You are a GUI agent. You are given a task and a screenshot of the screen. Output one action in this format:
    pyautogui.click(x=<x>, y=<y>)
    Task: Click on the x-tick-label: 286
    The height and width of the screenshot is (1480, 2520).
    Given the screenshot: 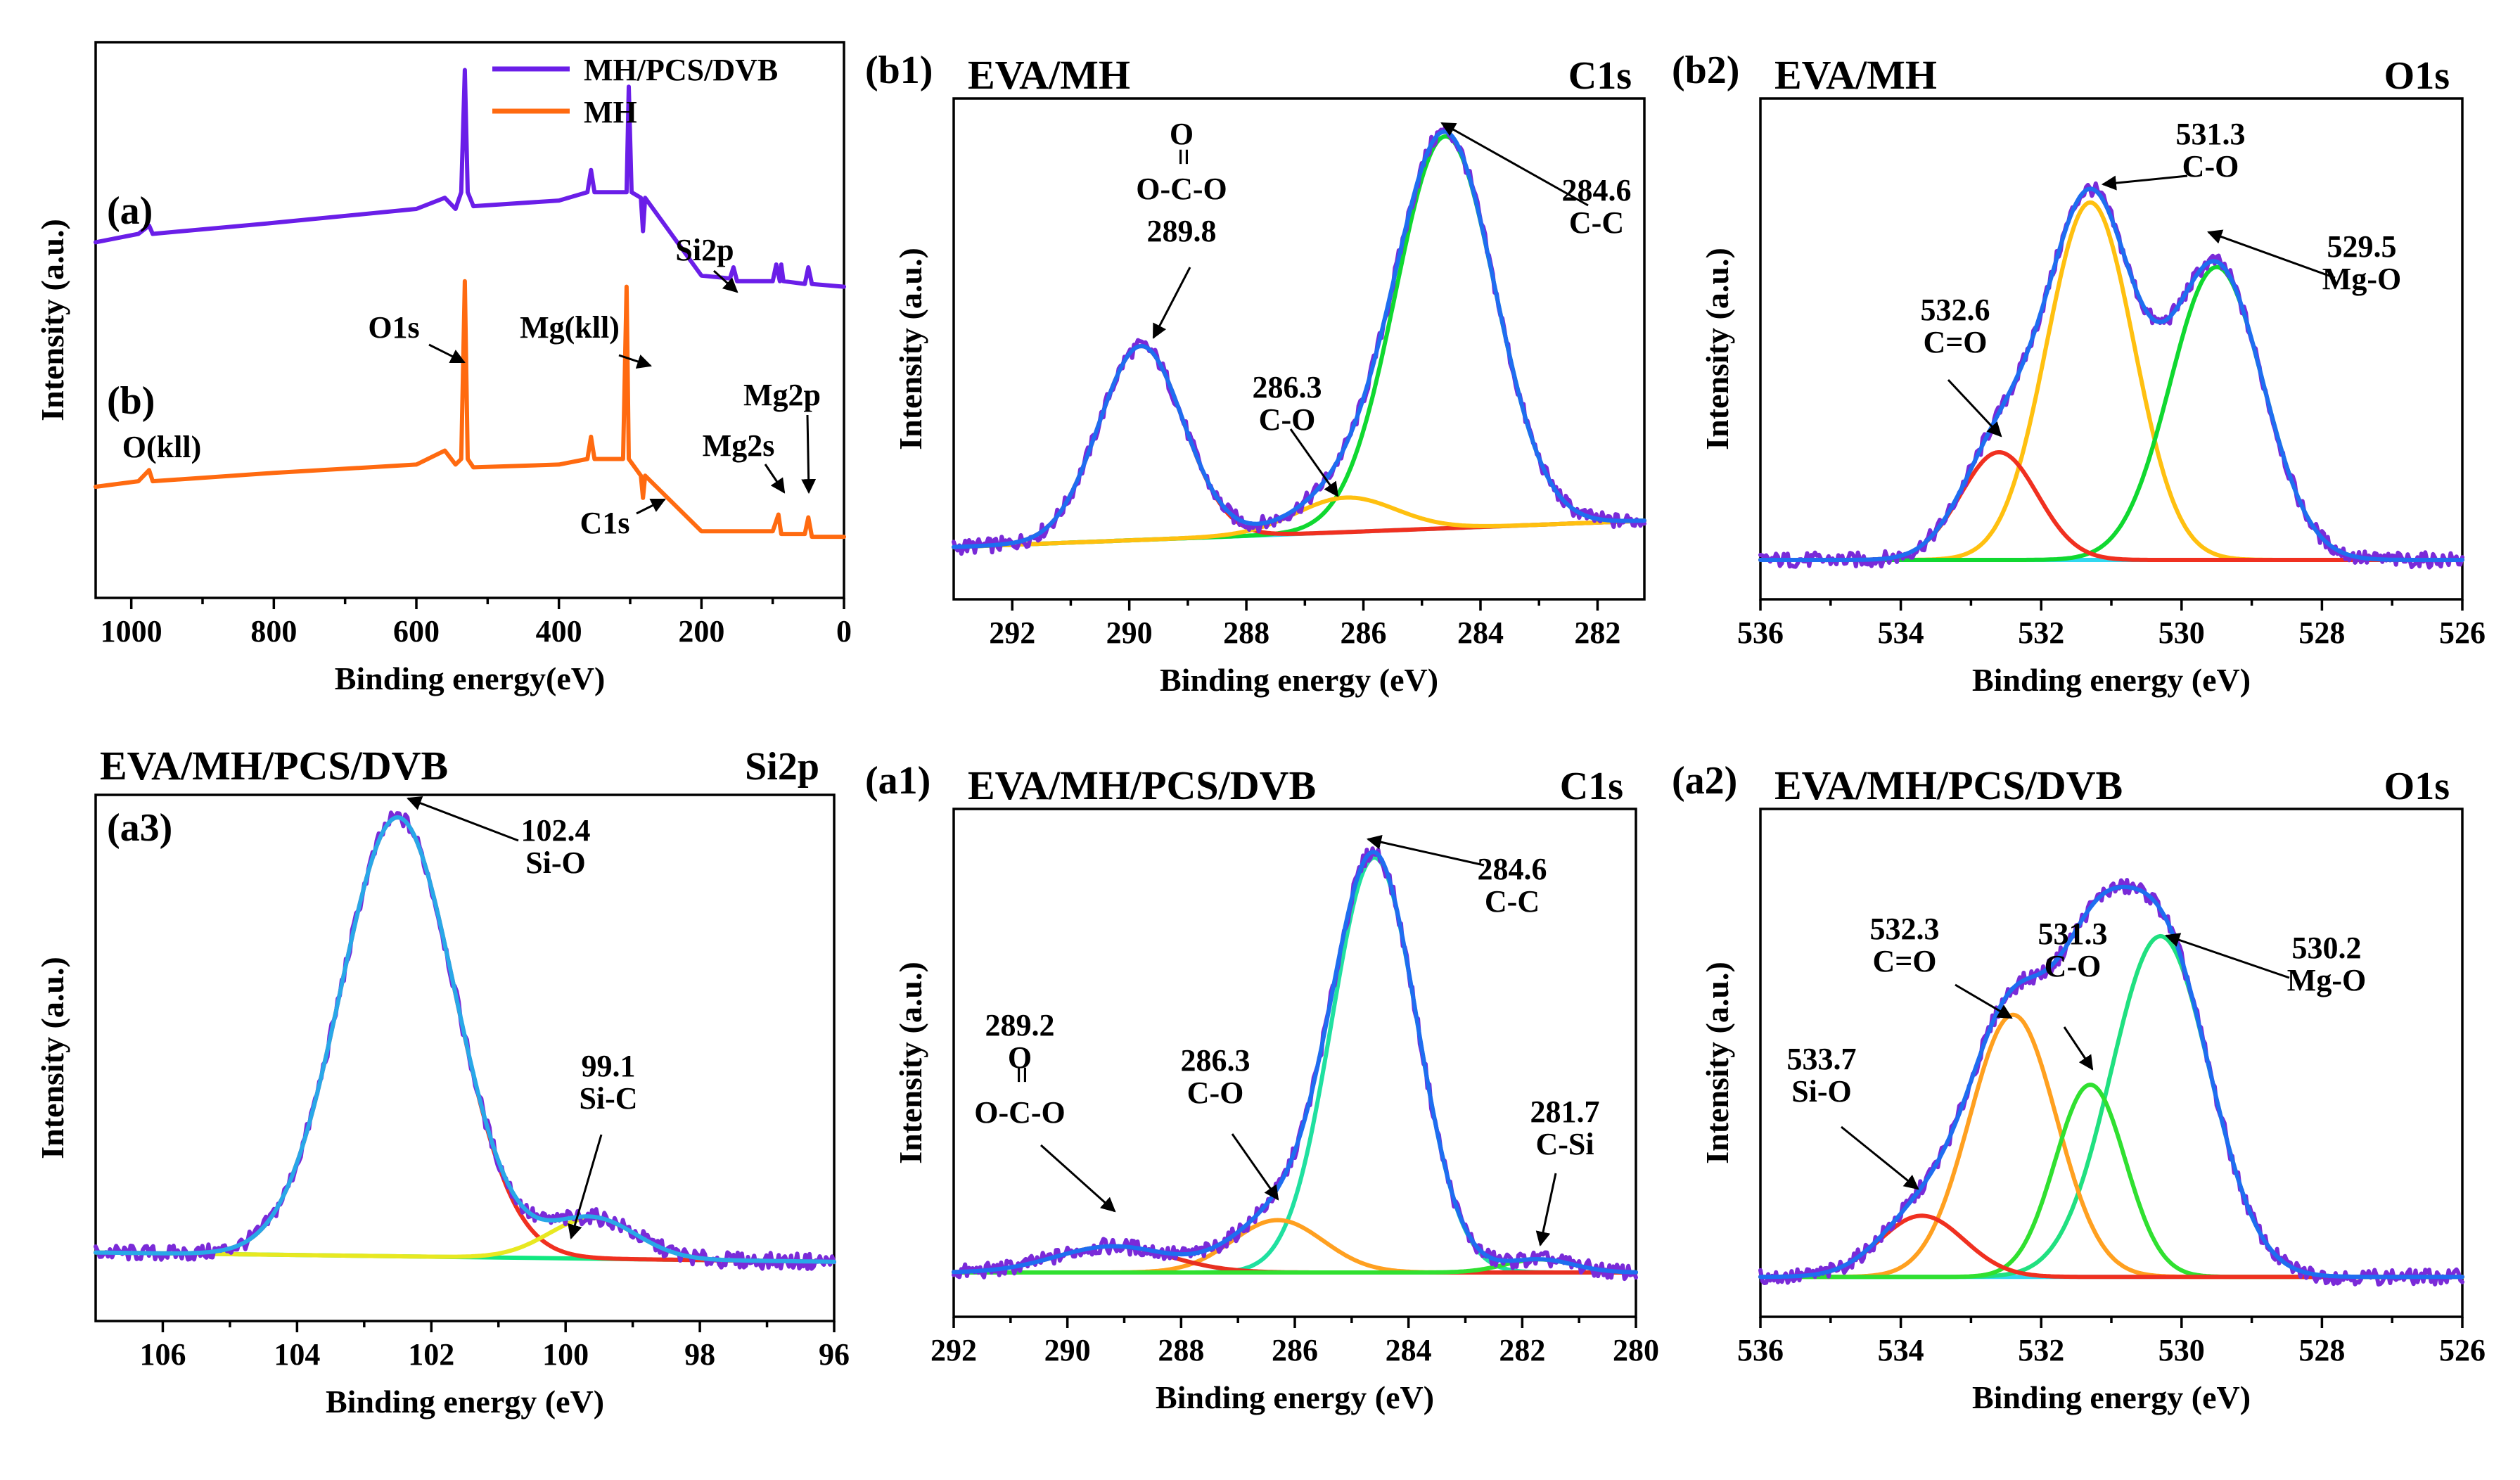 What is the action you would take?
    pyautogui.click(x=1295, y=1350)
    